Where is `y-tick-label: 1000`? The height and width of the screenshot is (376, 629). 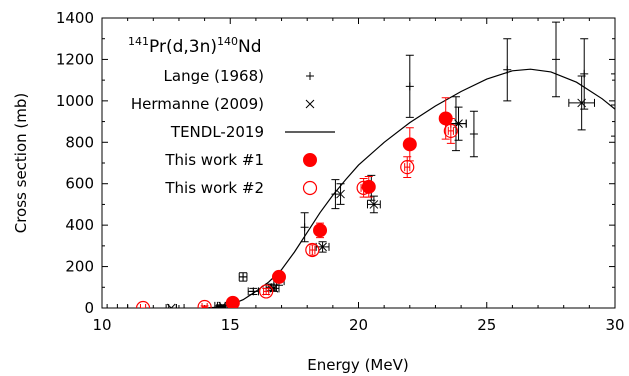
y-tick-label: 1000 is located at coordinates (75, 101).